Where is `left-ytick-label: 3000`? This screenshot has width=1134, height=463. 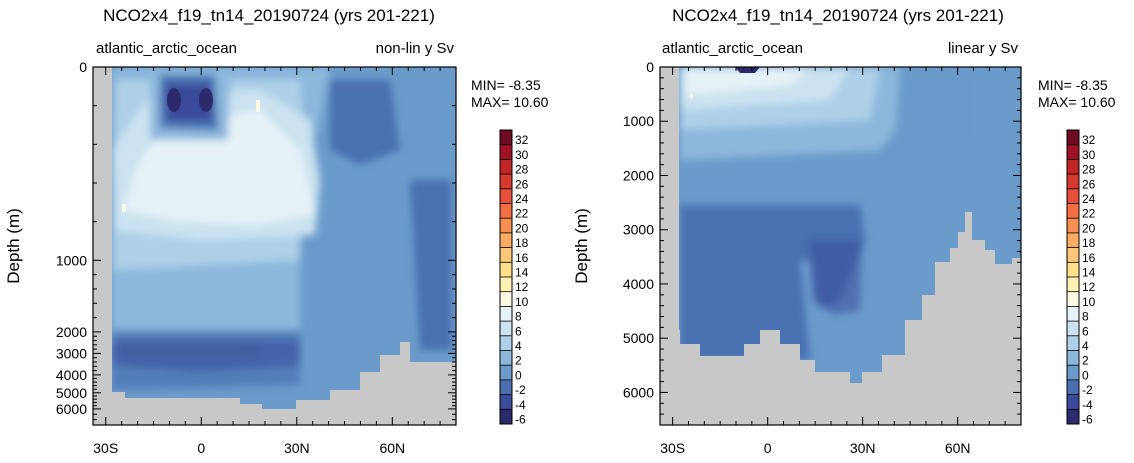
left-ytick-label: 3000 is located at coordinates (71, 353).